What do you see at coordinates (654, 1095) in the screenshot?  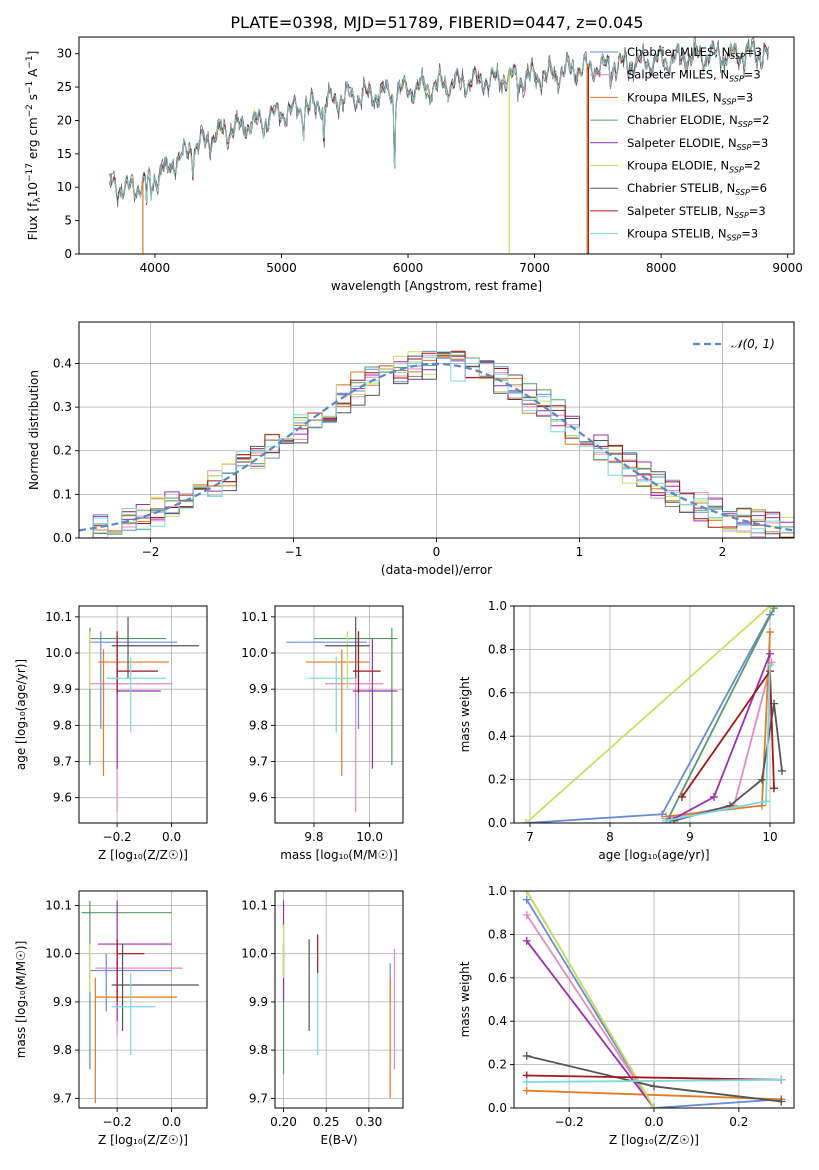 I see `weight-line-kroupa_miles` at bounding box center [654, 1095].